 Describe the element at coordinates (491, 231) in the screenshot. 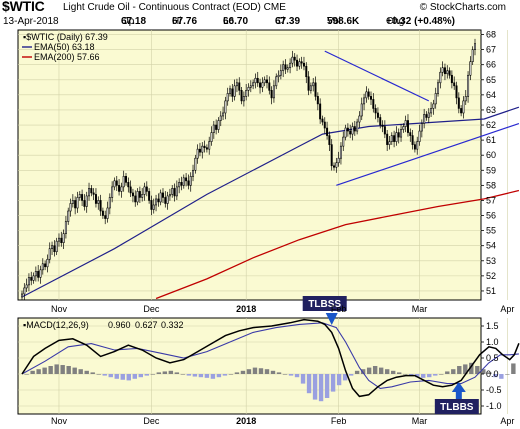

I see `price-ytick-label: 55` at that location.